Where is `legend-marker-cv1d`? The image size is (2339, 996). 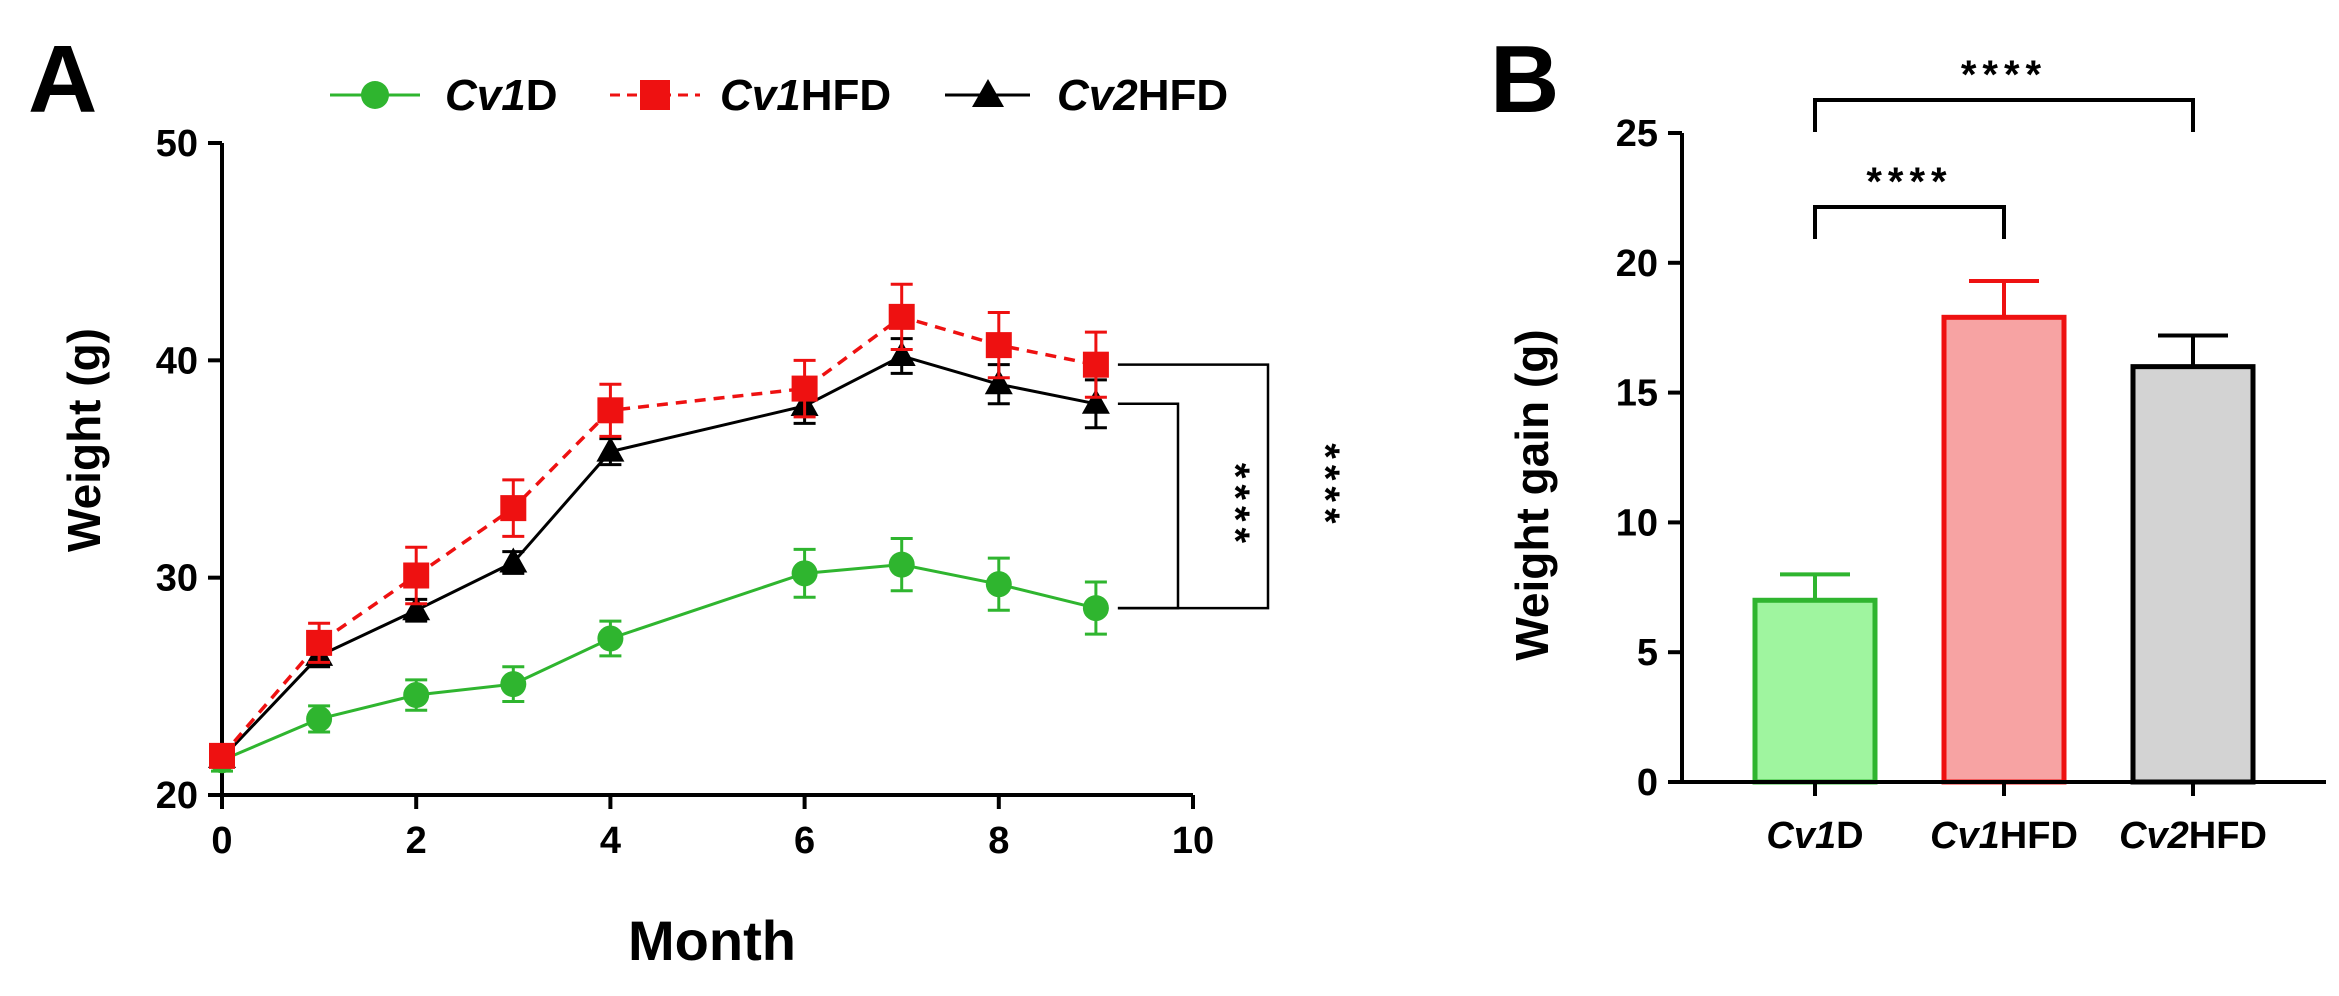
legend-marker-cv1d is located at coordinates (375, 95).